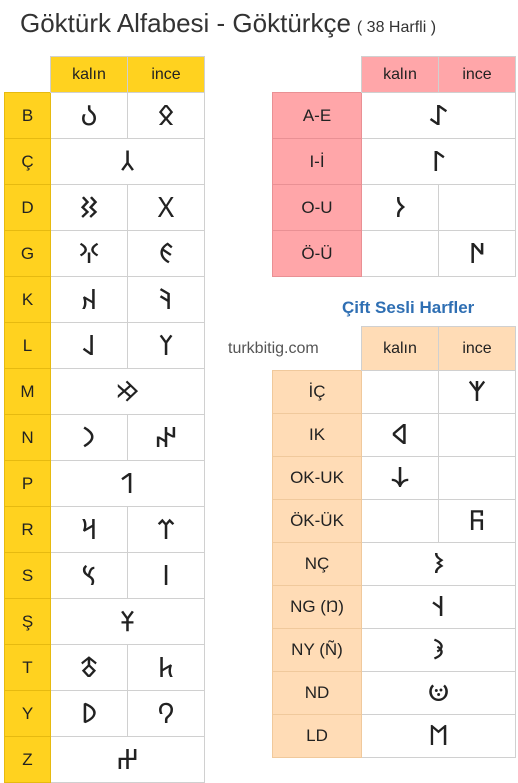  What do you see at coordinates (438, 564) in the screenshot?
I see `double-glyph-shared: 𐰨` at bounding box center [438, 564].